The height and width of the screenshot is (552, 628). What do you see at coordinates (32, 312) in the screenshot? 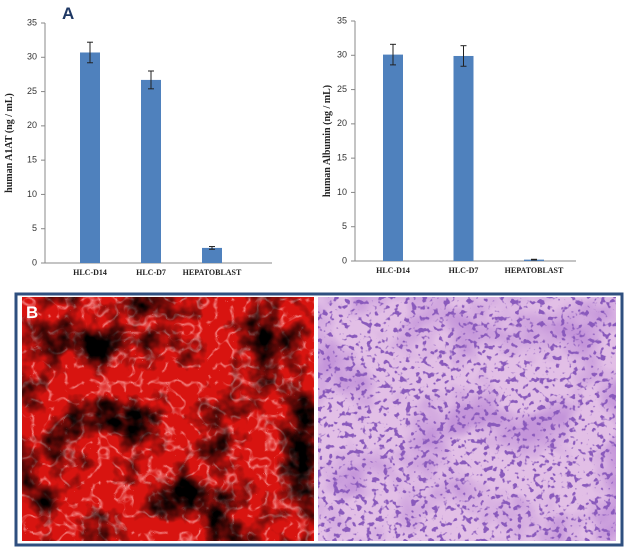
I see `panel-label: B` at bounding box center [32, 312].